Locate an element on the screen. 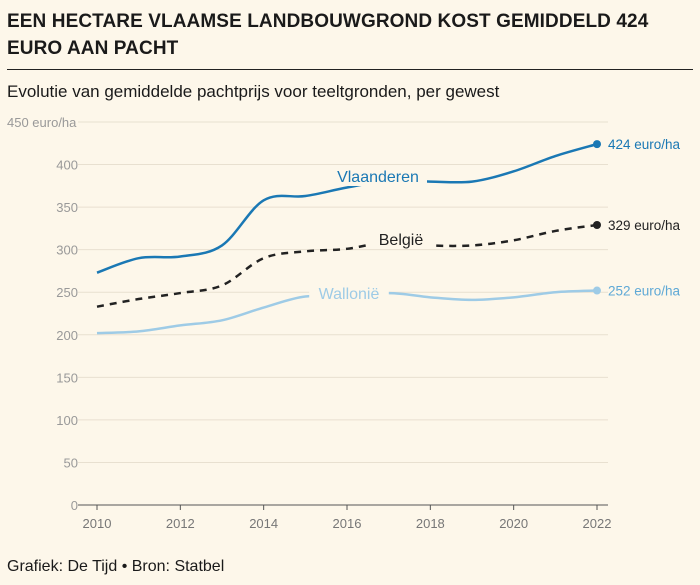  x-tick-label: 2018 is located at coordinates (430, 523).